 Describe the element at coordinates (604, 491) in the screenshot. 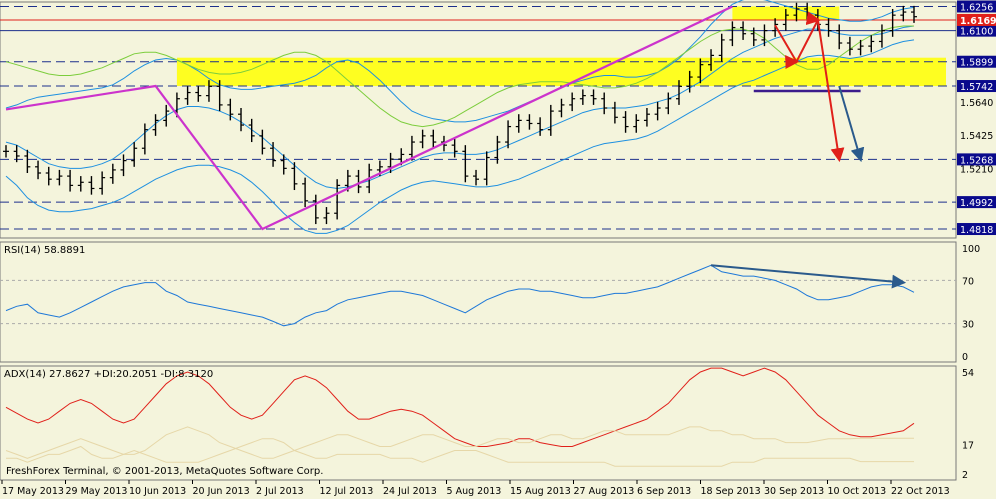

I see `x-tick-label: 27 Aug 2013` at that location.